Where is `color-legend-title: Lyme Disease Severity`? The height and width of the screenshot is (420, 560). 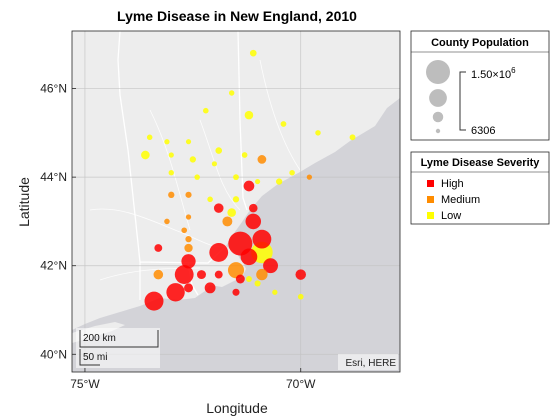
color-legend-title: Lyme Disease Severity is located at coordinates (481, 163).